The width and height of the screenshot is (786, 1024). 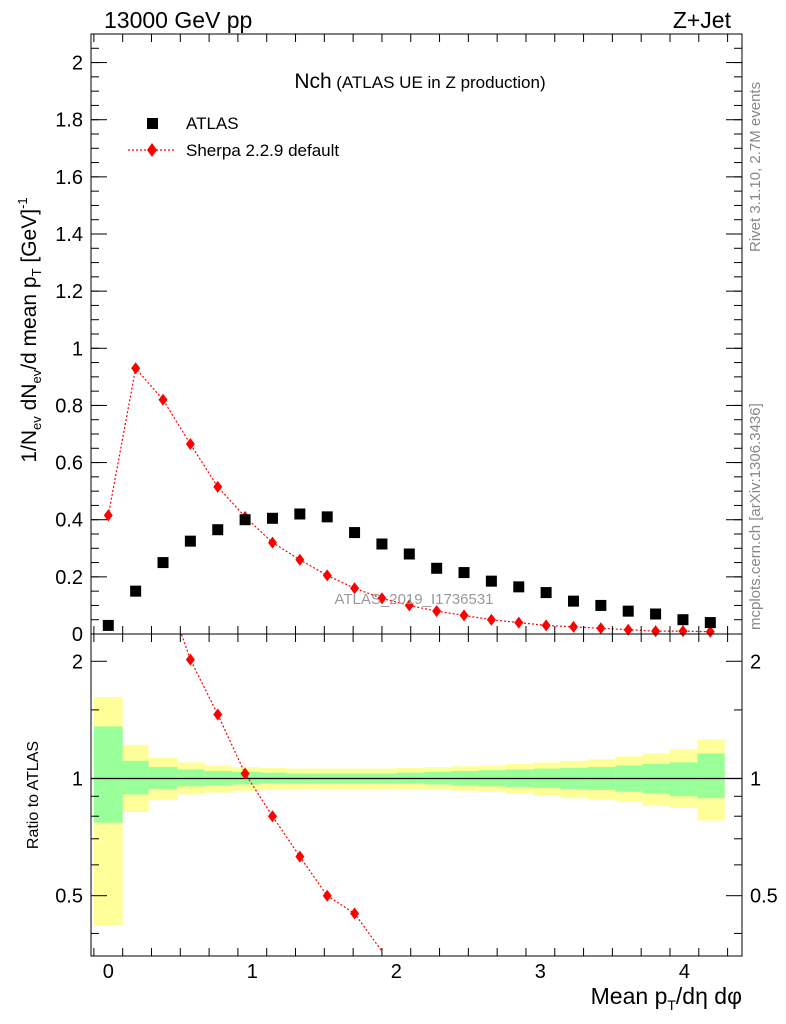 What do you see at coordinates (77, 349) in the screenshot?
I see `main-y-tick-label: 1` at bounding box center [77, 349].